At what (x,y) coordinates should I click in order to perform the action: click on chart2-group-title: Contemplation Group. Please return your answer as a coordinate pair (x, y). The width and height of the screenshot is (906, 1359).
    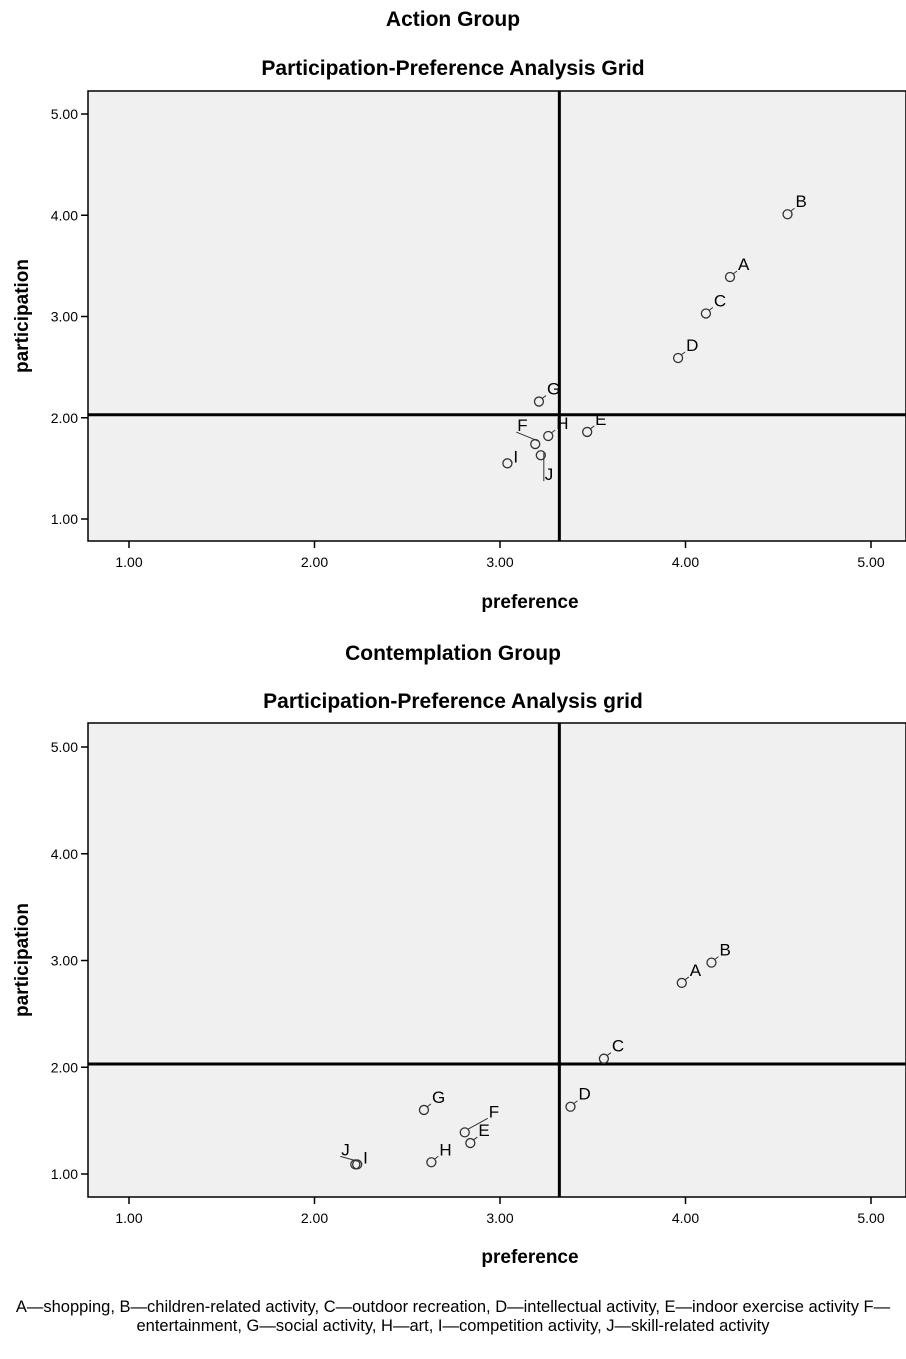
    Looking at the image, I should click on (453, 653).